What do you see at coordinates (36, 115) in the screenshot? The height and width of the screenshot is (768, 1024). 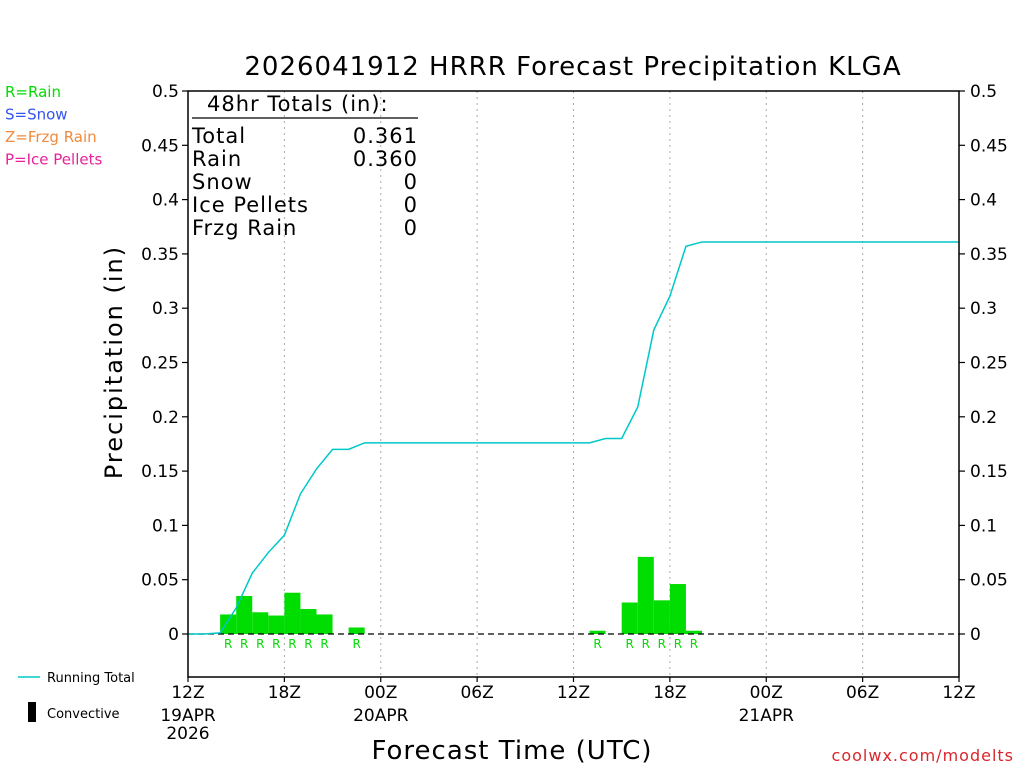 I see `ptype-legend-item: S=Snow` at bounding box center [36, 115].